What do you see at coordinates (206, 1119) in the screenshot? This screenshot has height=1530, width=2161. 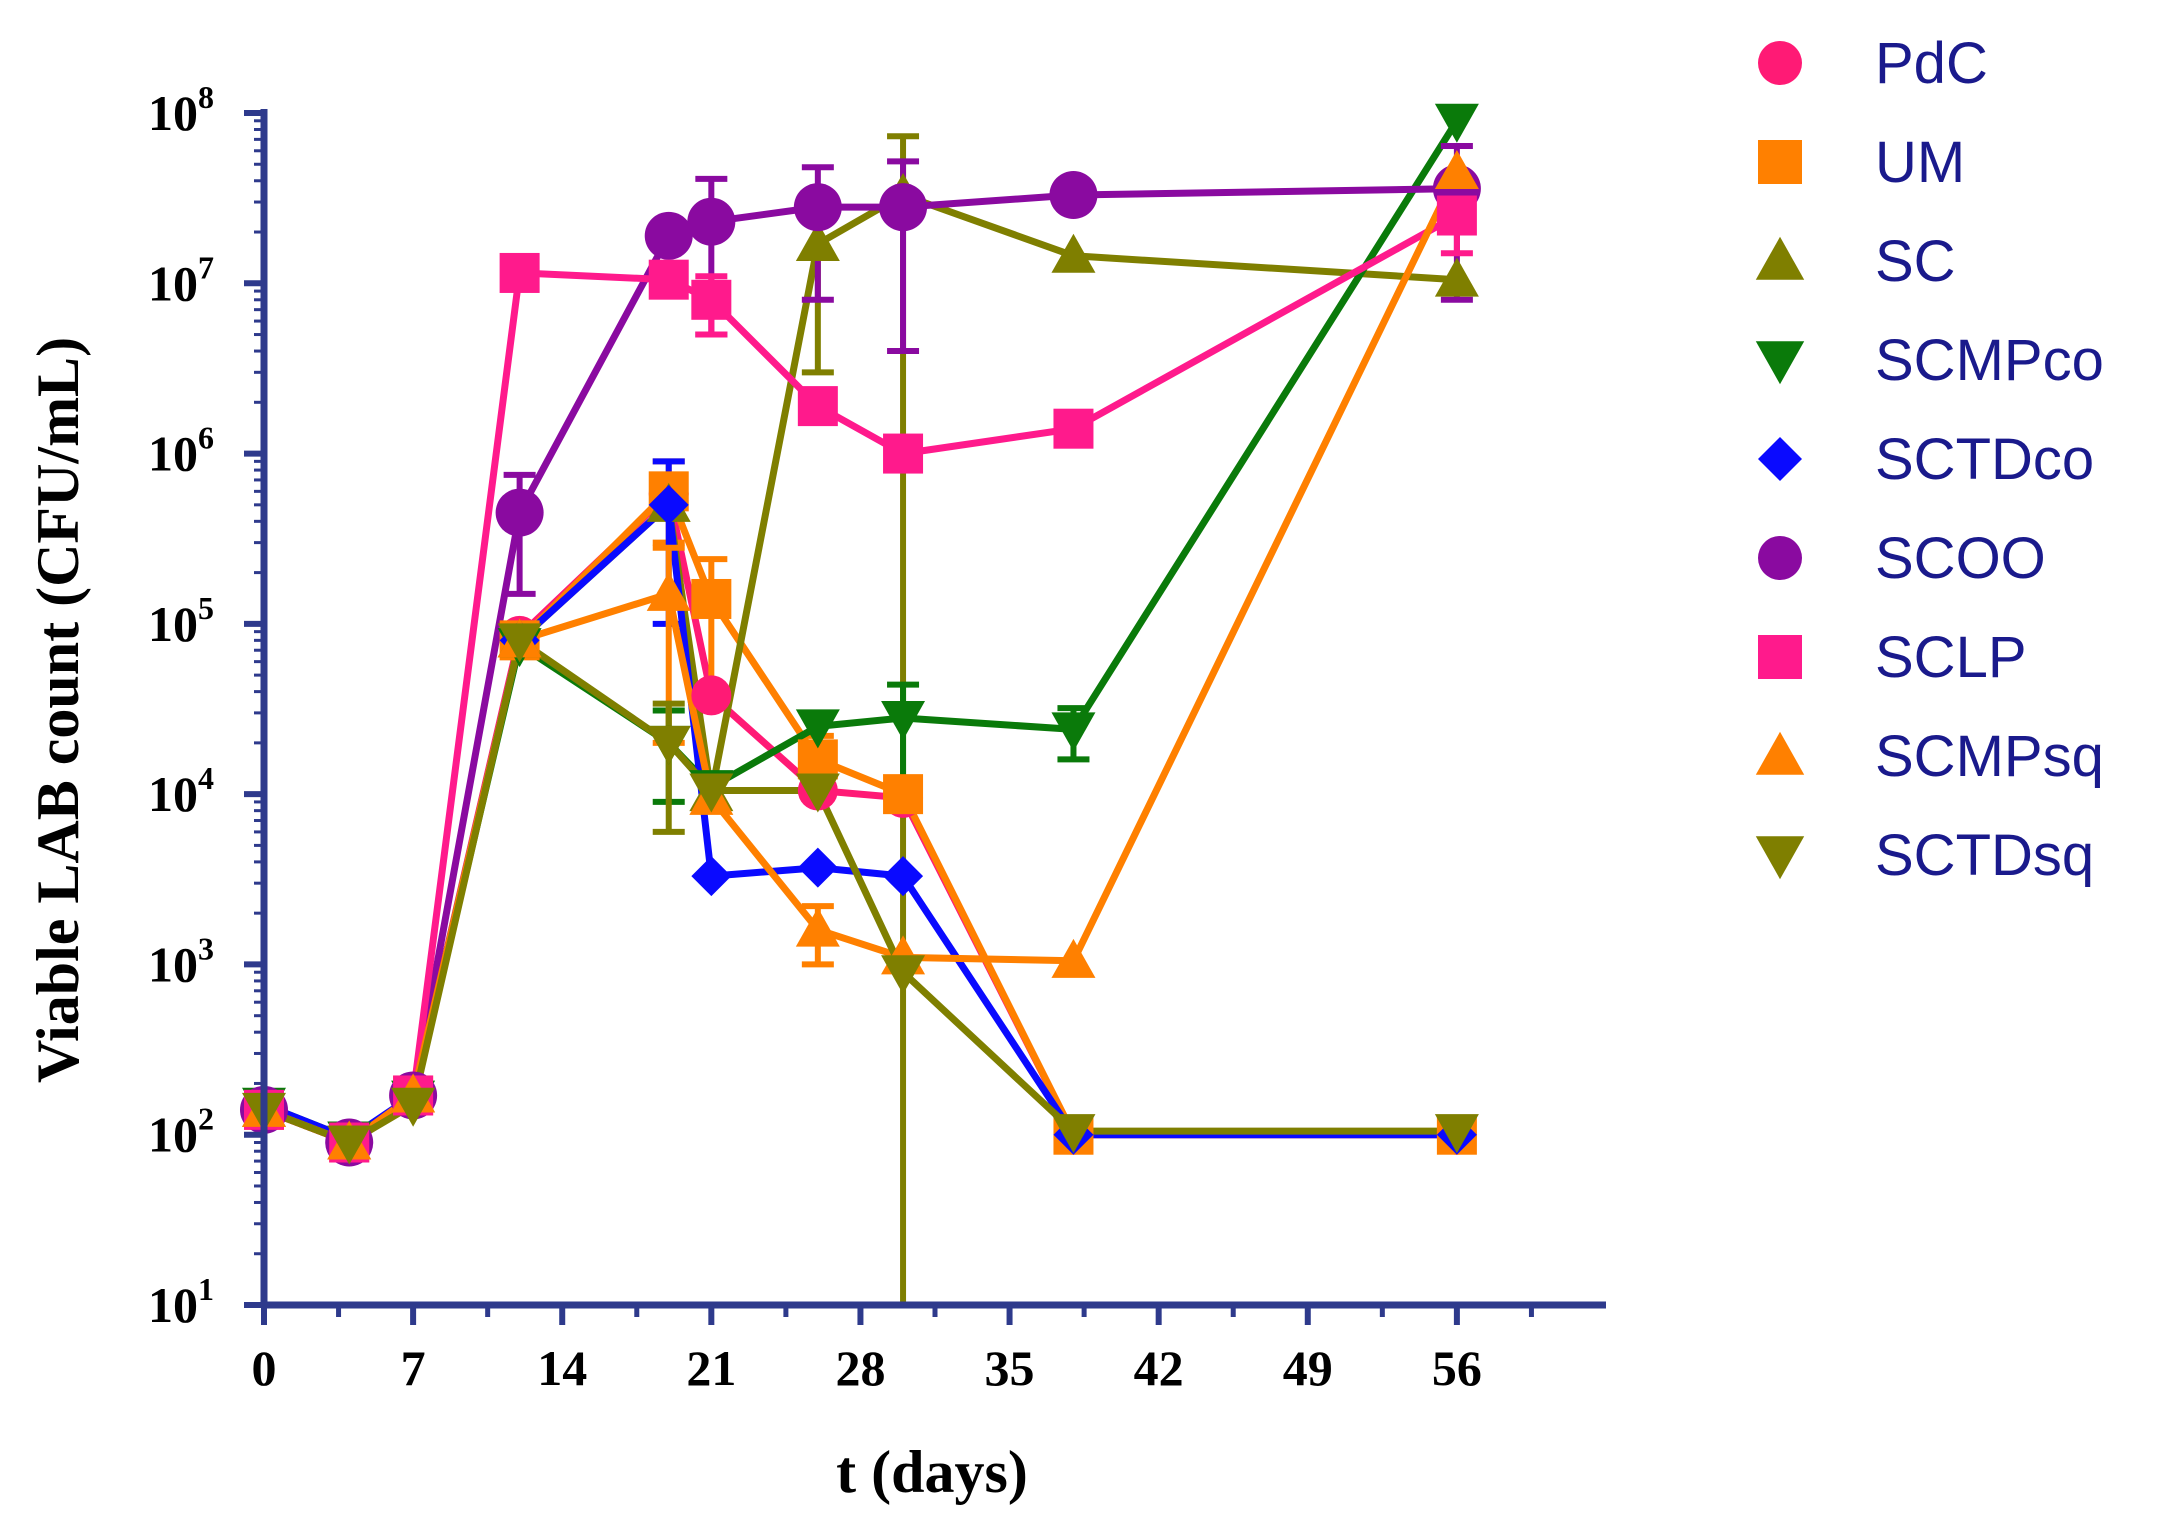 I see `y-tick-exponent: 2` at bounding box center [206, 1119].